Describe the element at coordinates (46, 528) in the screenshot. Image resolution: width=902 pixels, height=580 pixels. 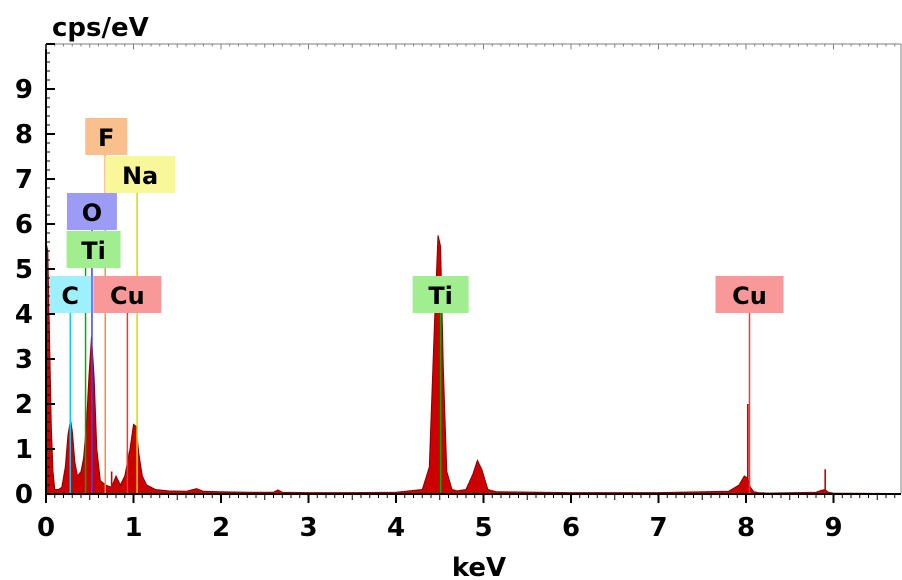
I see `x-tick-label: 0` at that location.